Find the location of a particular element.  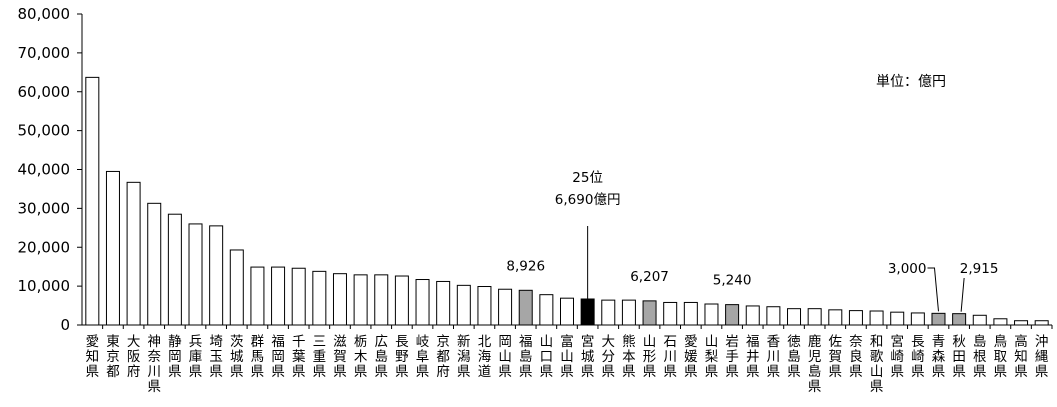

x-tick-label: 埼玉県 is located at coordinates (216, 357).